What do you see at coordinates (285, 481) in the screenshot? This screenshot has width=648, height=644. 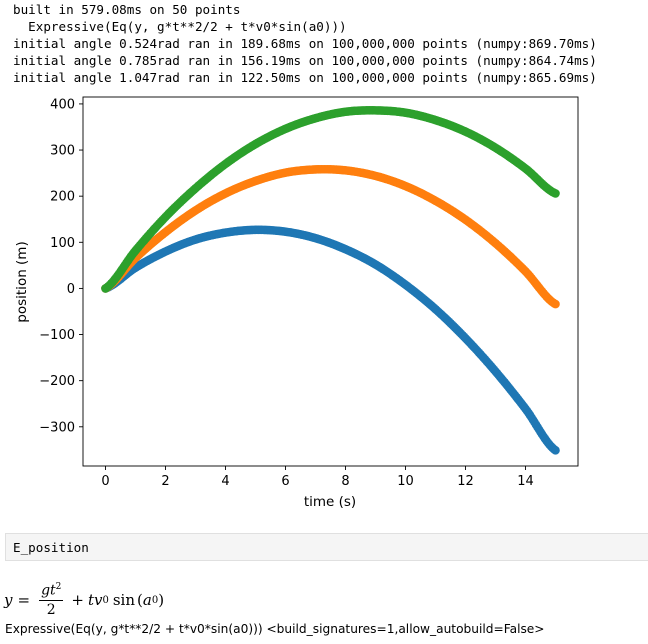 I see `x-tick-label: 6` at bounding box center [285, 481].